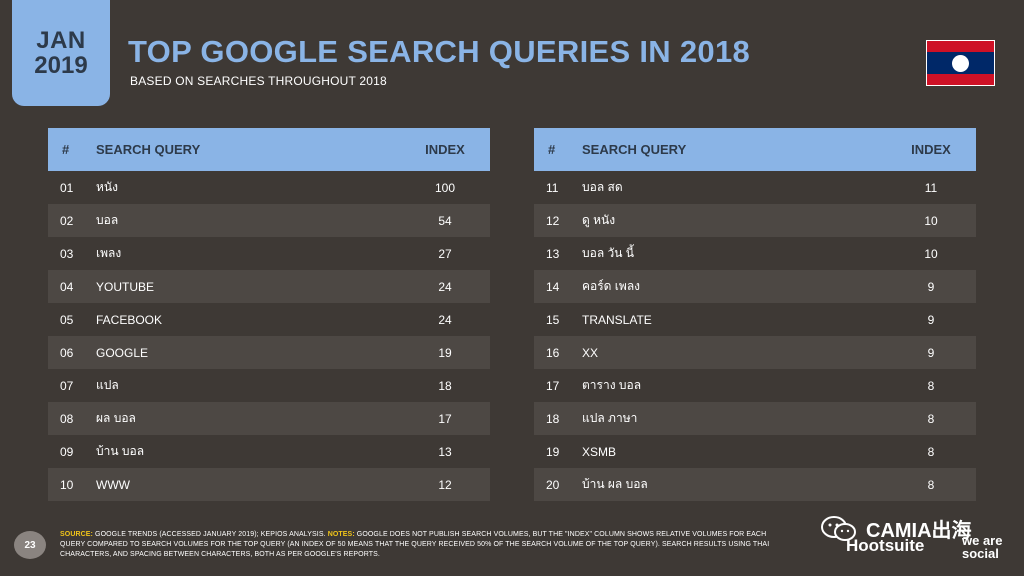  Describe the element at coordinates (67, 253) in the screenshot. I see `row-num: 03` at that location.